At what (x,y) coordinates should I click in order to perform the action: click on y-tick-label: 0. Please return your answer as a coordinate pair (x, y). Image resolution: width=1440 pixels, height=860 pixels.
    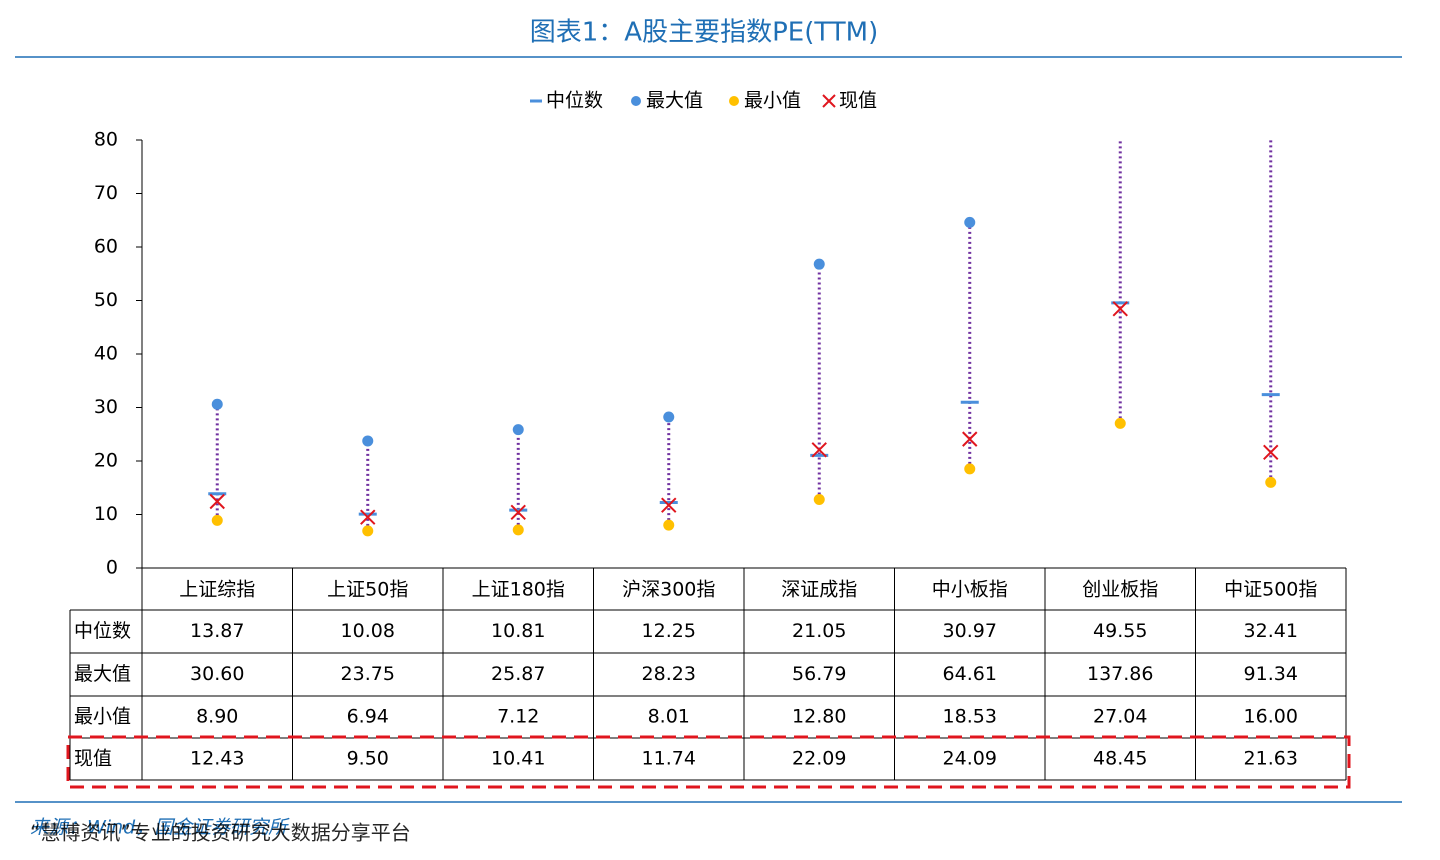
    Looking at the image, I should click on (112, 568).